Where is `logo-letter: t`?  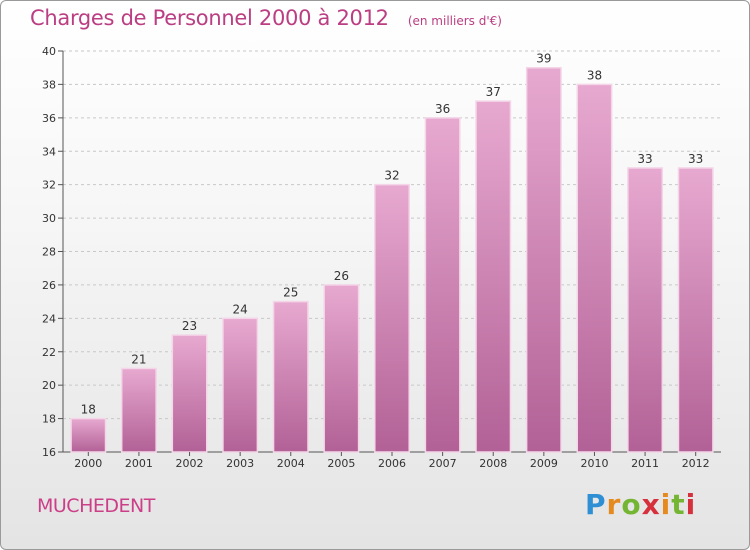
logo-letter: t is located at coordinates (678, 504).